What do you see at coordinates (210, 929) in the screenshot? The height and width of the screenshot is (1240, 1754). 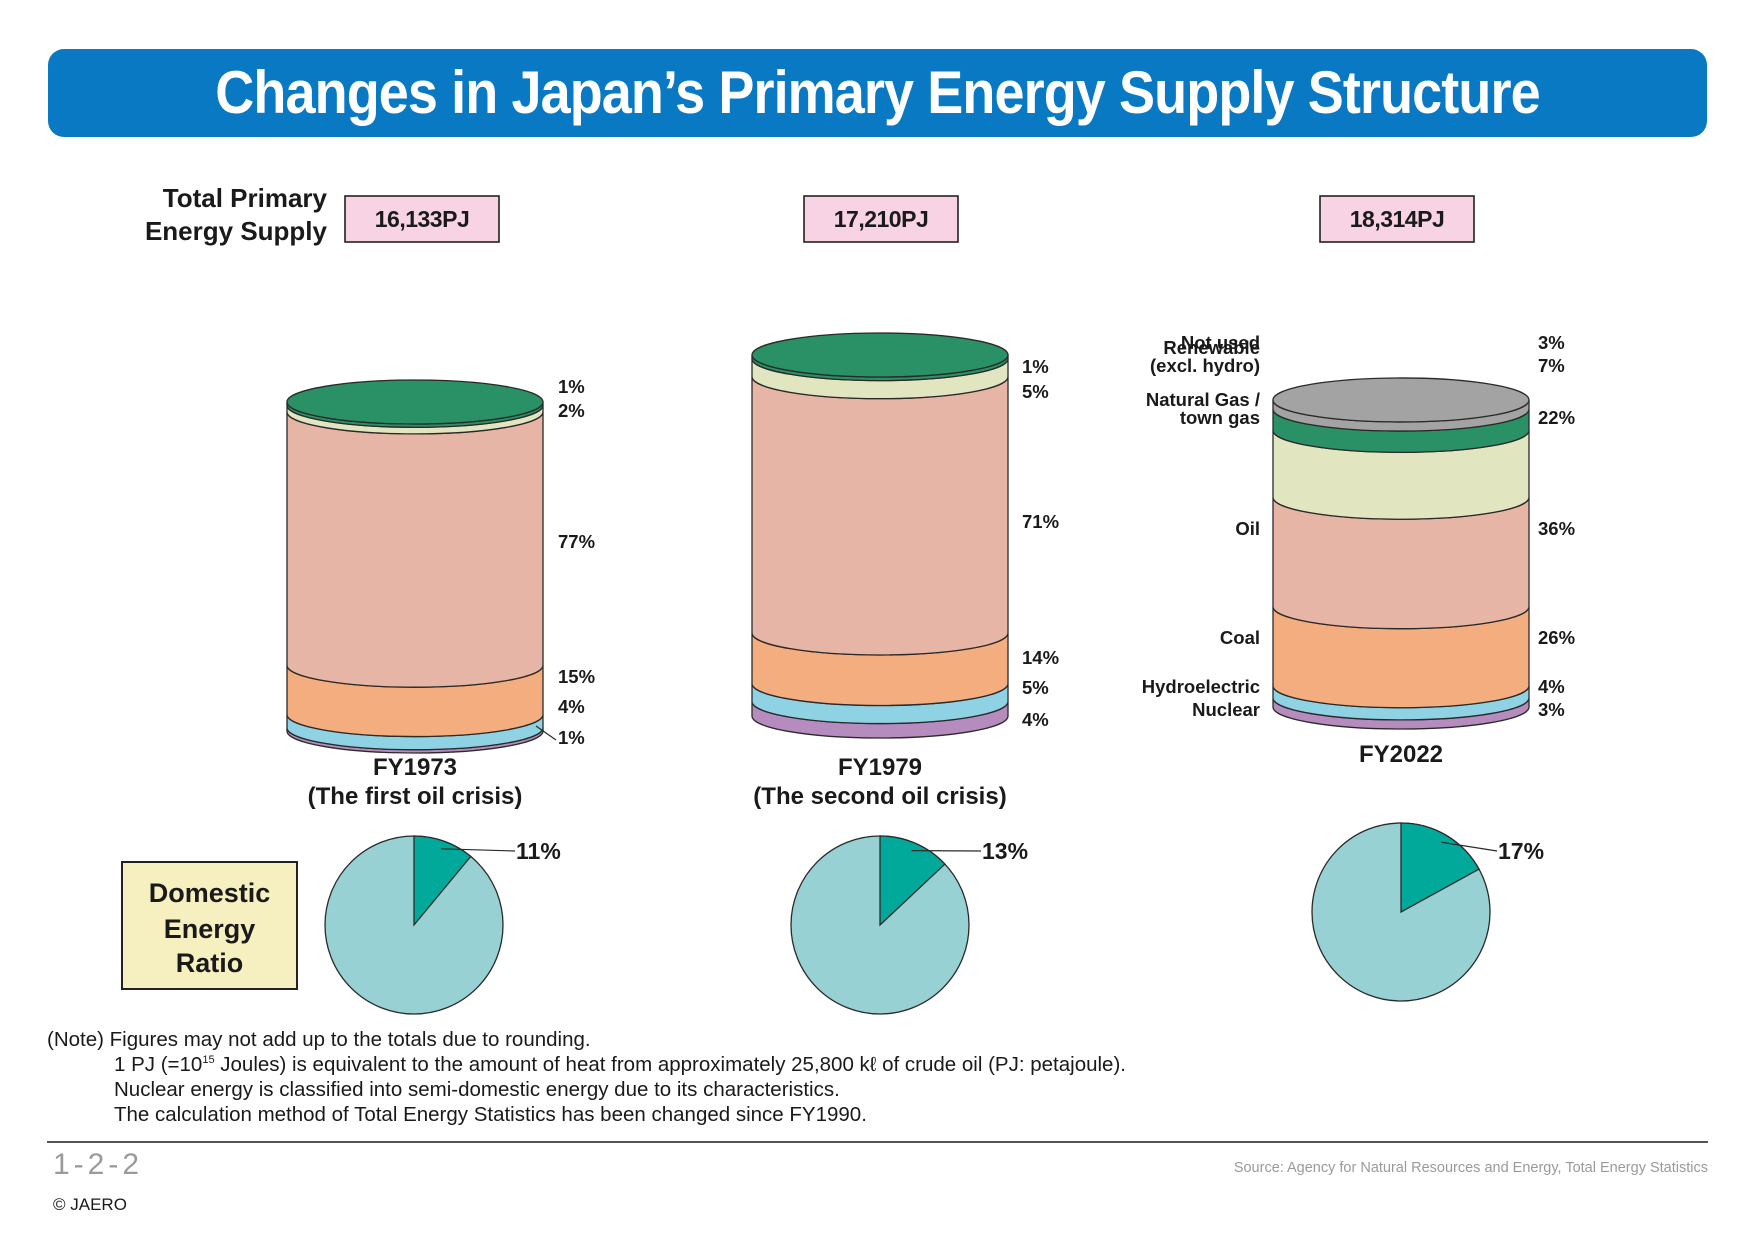 I see `domestic-ratio-label-line2: Energy` at bounding box center [210, 929].